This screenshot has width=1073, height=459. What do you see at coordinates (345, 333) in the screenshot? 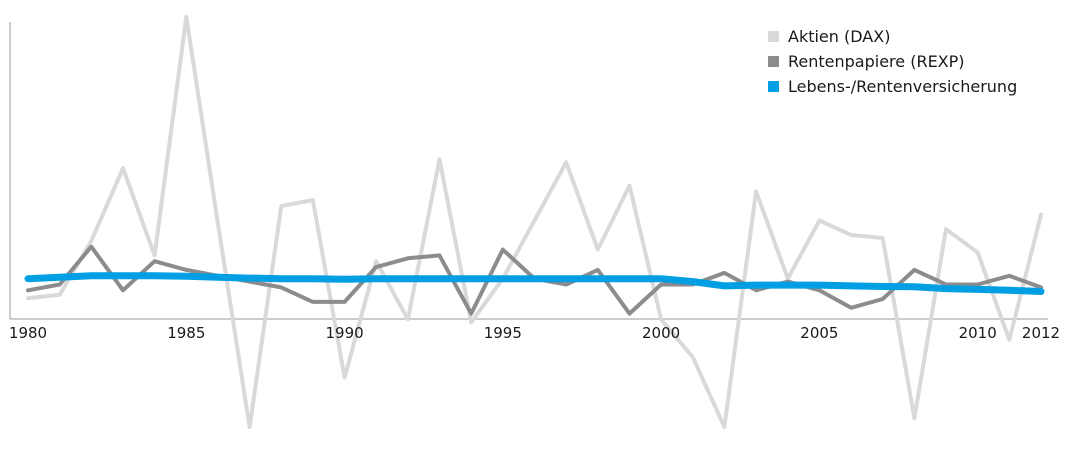
I see `x-tick-label: 1990` at bounding box center [345, 333].